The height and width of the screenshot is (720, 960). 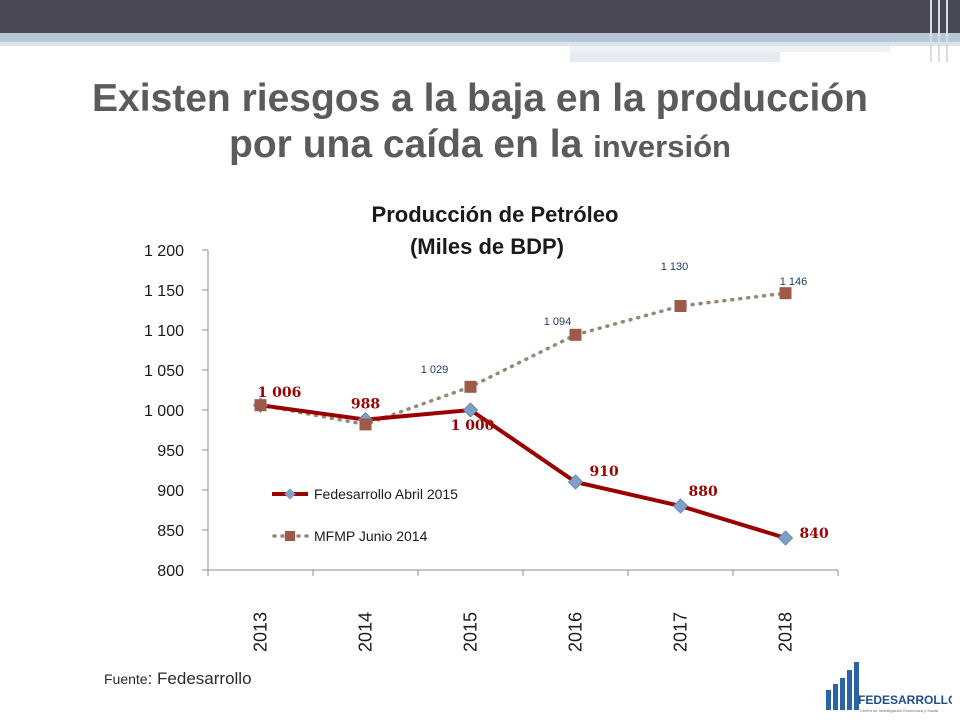 I want to click on y-tick-label: 1 100, so click(x=164, y=331).